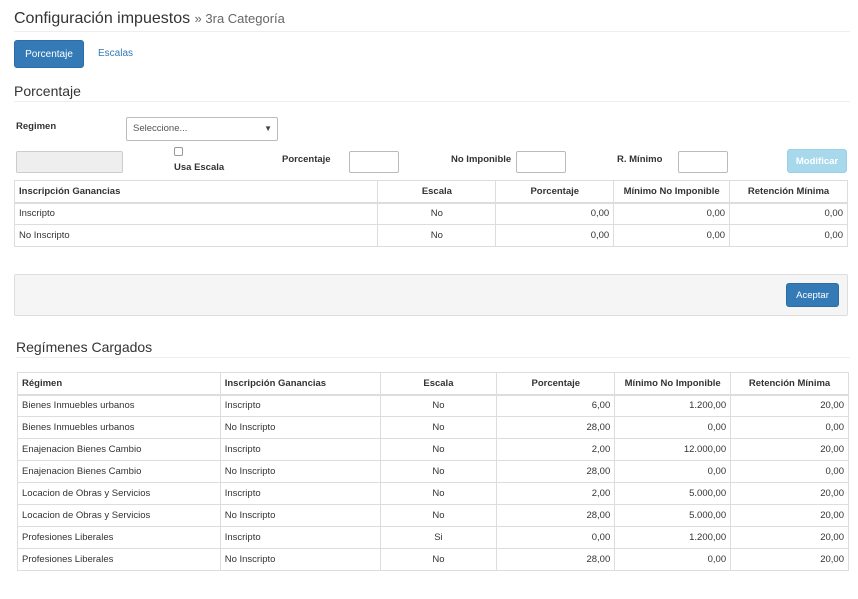 This screenshot has width=858, height=599. I want to click on chevron-down-icon: ▼, so click(268, 128).